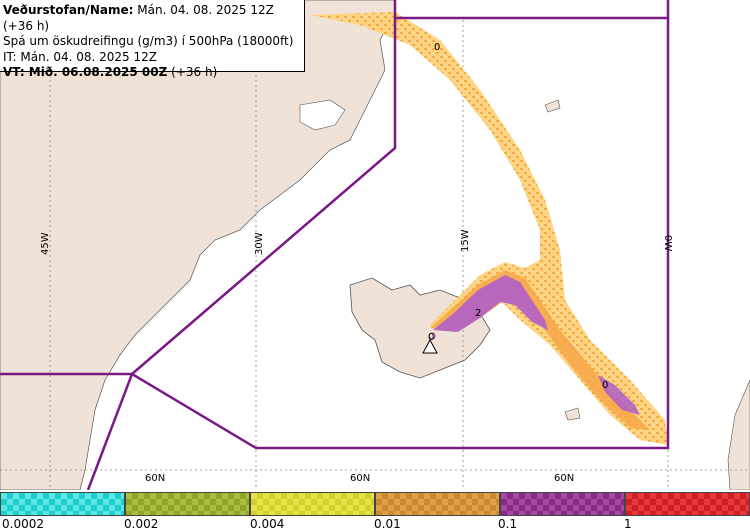  I want to click on legend-color-bar, so click(375, 504).